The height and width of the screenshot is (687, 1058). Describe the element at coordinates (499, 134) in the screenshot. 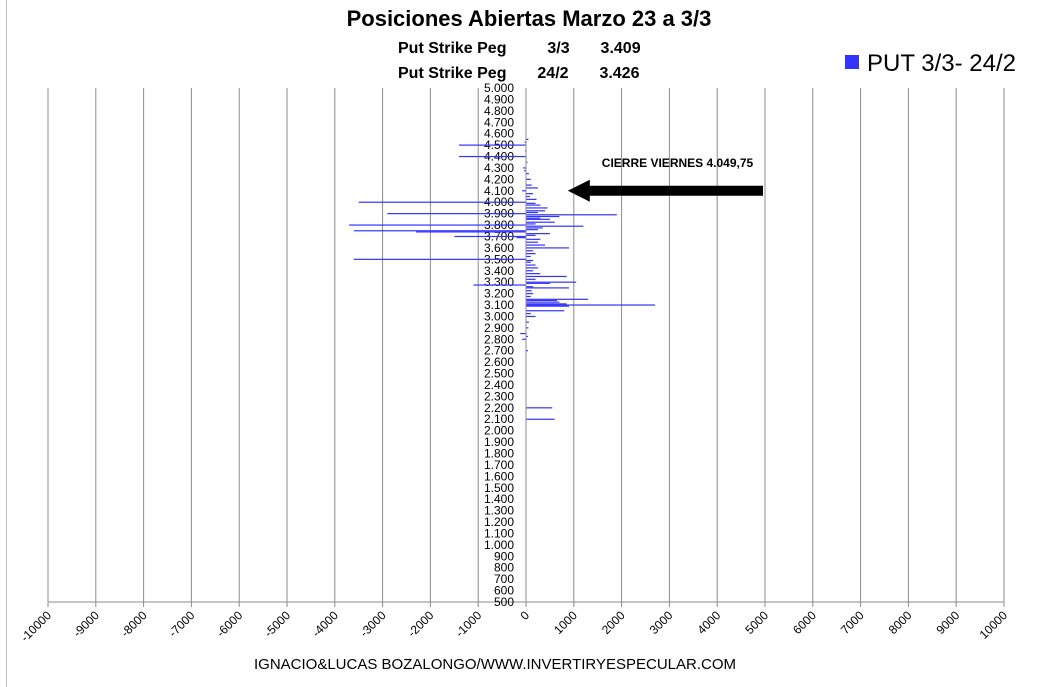

I see `y-tick-label: 4.600` at that location.